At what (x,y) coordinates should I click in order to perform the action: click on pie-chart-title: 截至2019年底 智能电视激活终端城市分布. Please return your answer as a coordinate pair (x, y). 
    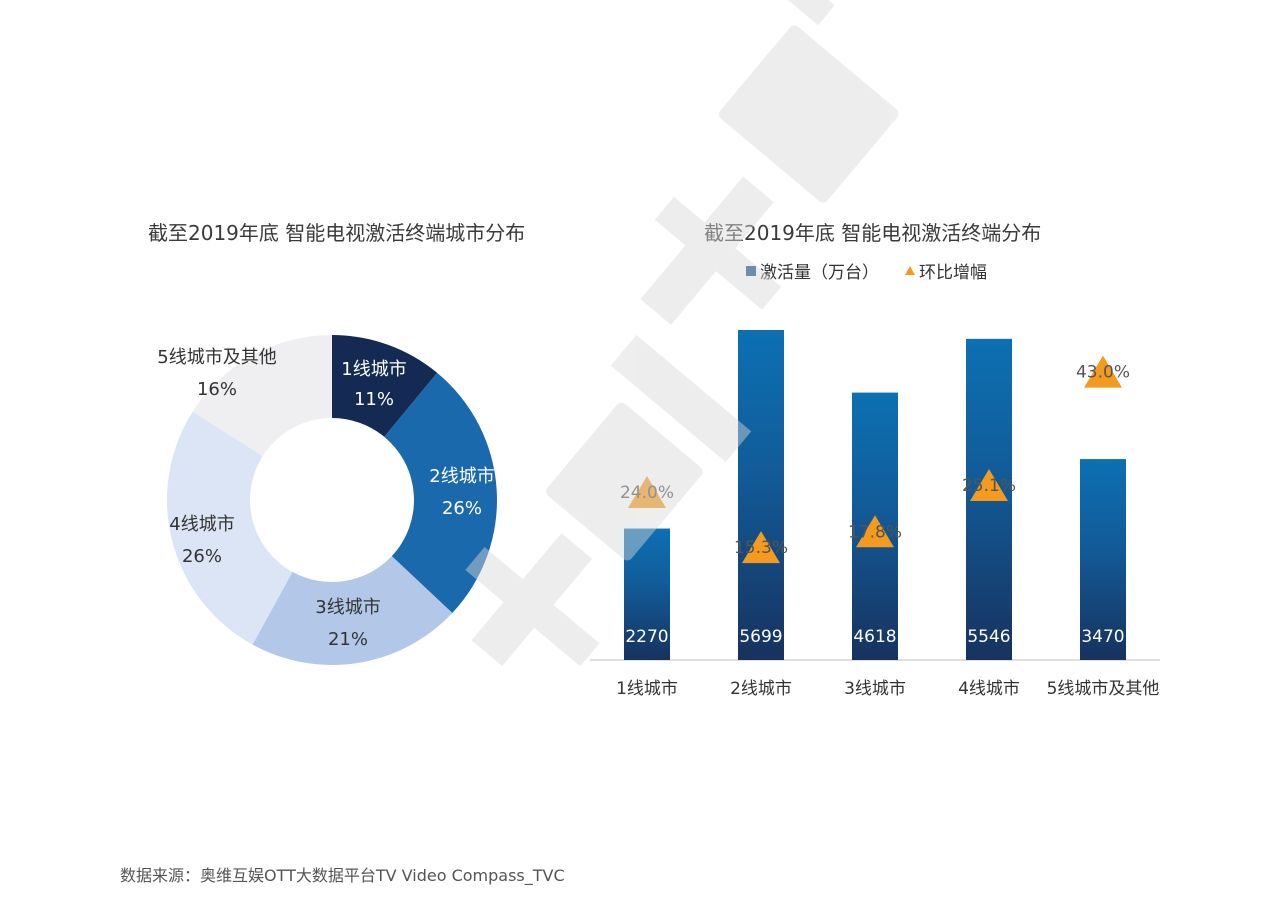
    Looking at the image, I should click on (337, 233).